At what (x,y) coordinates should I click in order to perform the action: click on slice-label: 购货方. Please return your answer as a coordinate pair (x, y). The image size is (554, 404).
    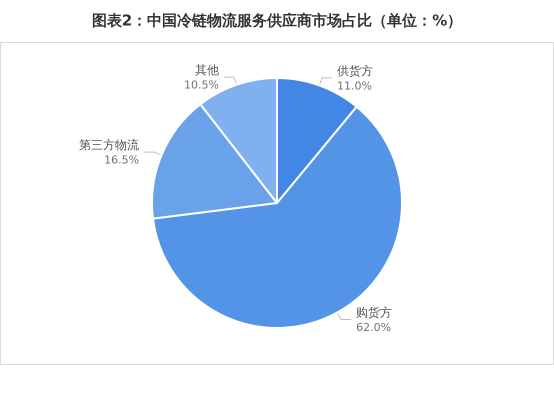
    Looking at the image, I should click on (374, 313).